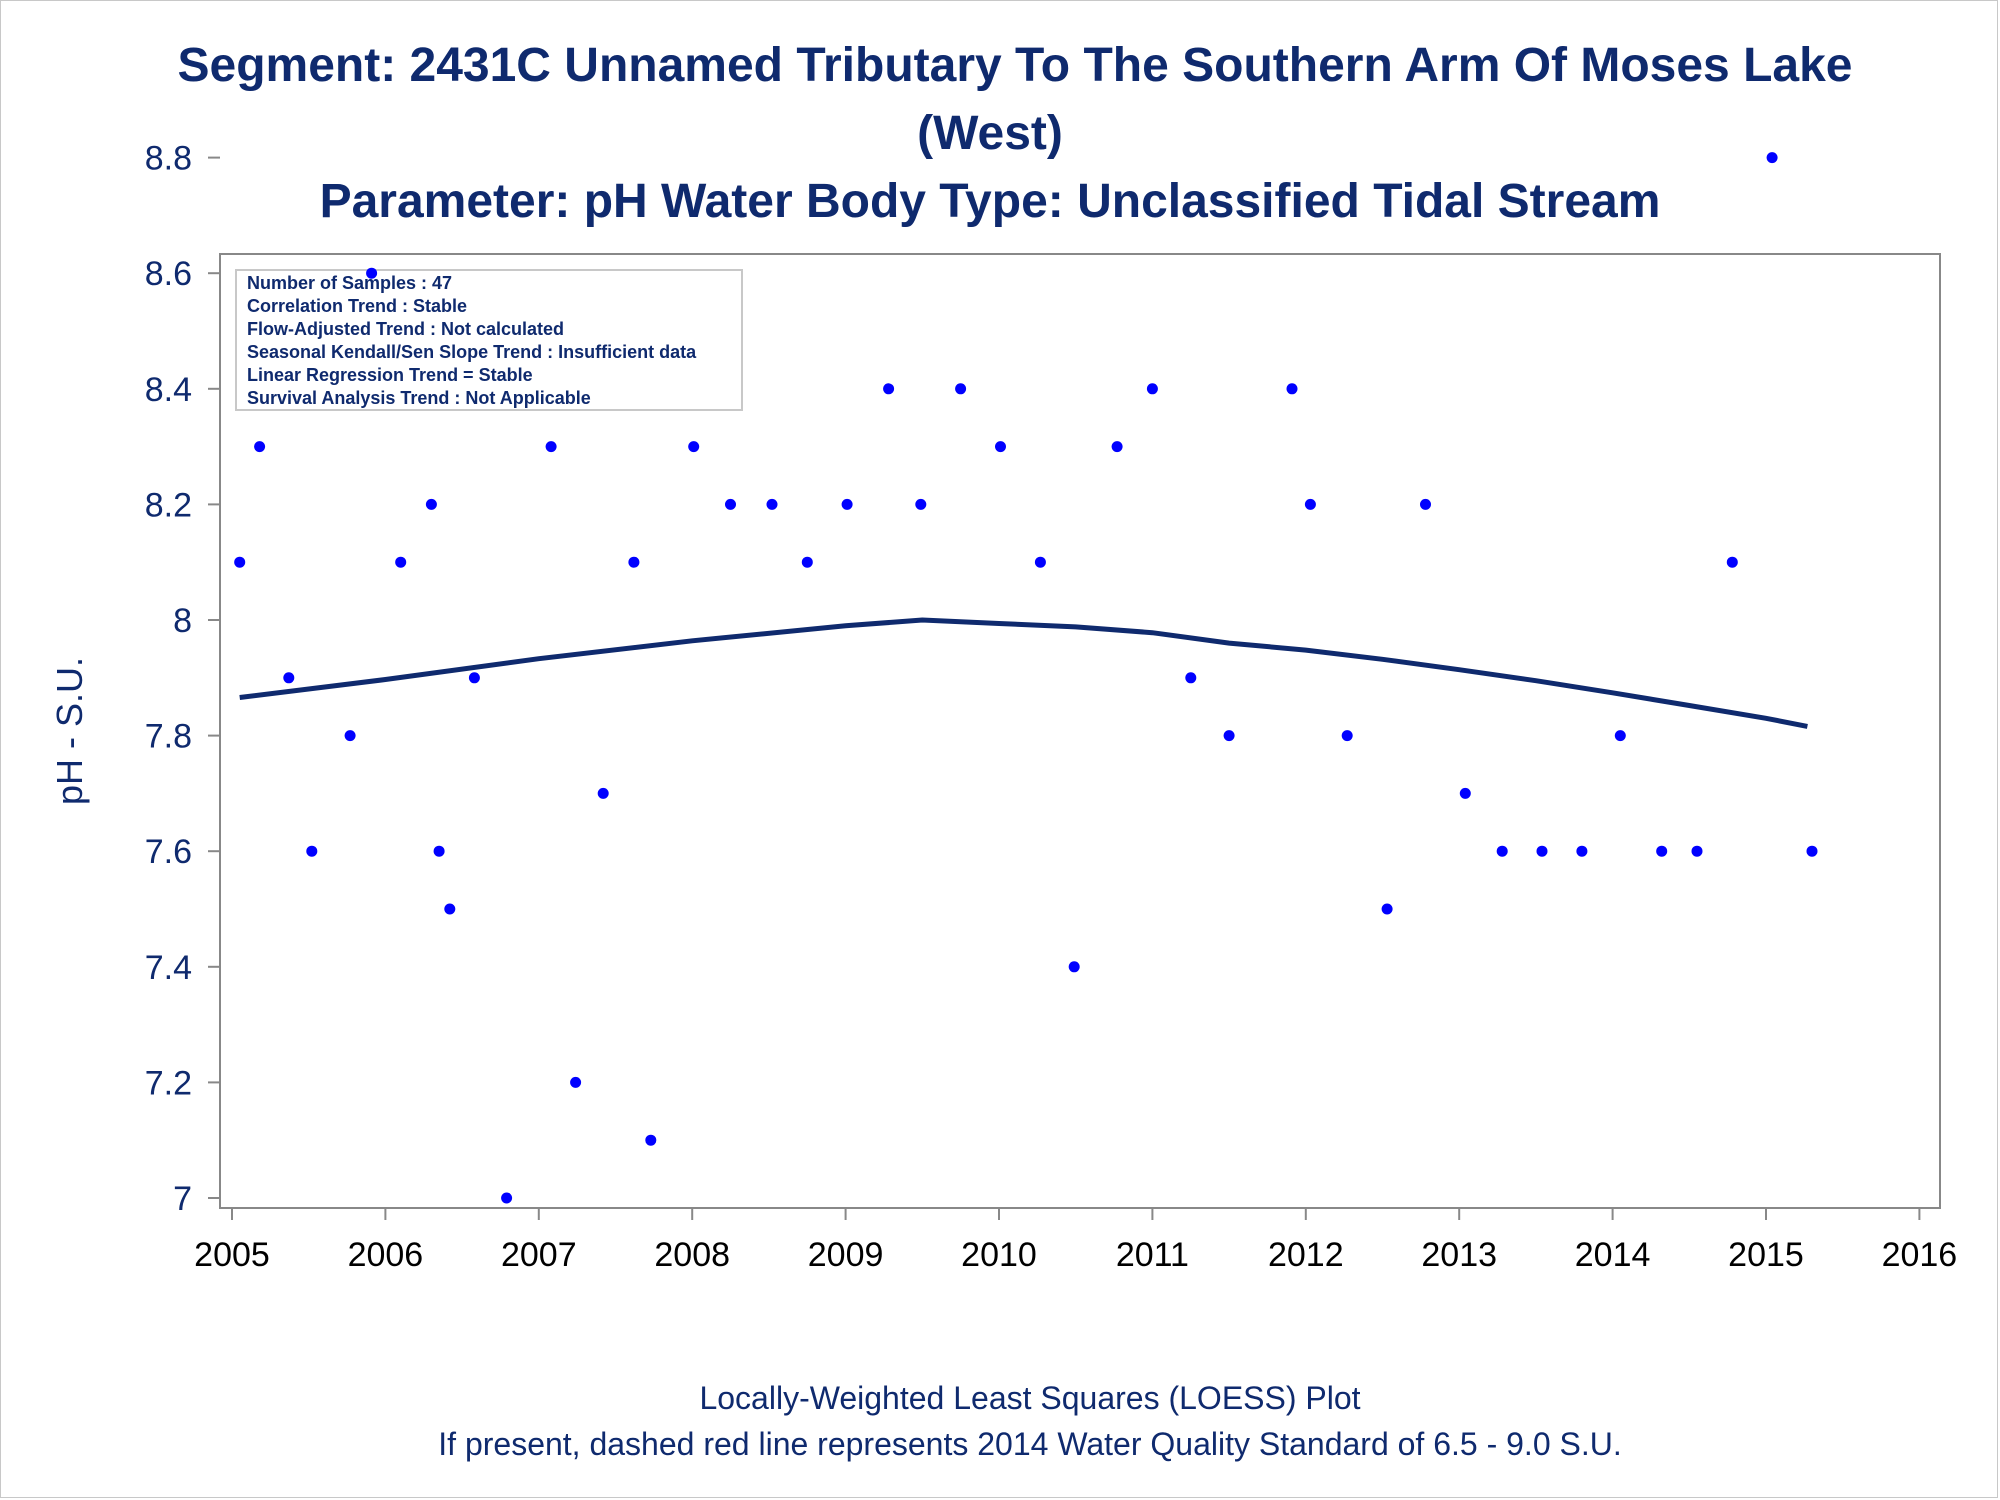  What do you see at coordinates (1459, 1255) in the screenshot?
I see `x-tick-label: 2013` at bounding box center [1459, 1255].